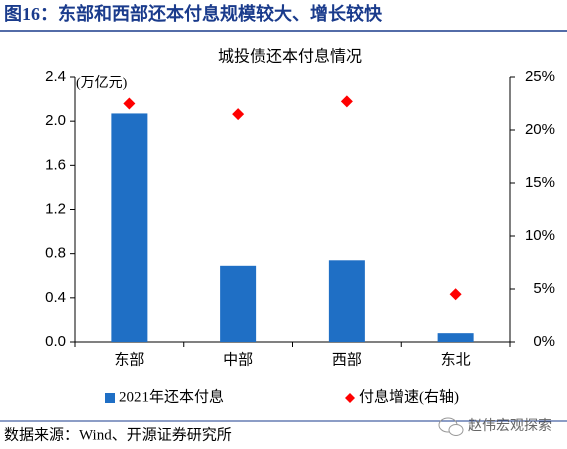 This screenshot has height=449, width=567. I want to click on y2-tick-label: 20%, so click(540, 129).